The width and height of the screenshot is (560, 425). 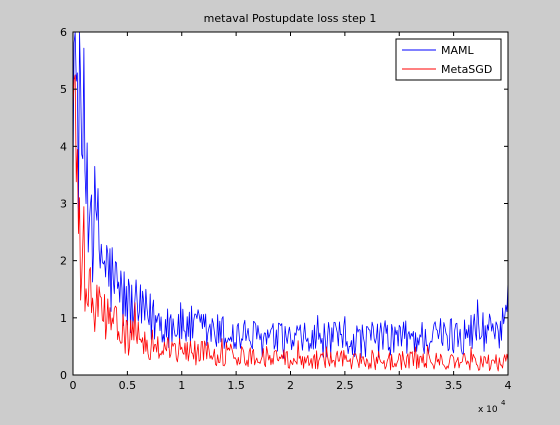 I want to click on legend-box, so click(x=448, y=59).